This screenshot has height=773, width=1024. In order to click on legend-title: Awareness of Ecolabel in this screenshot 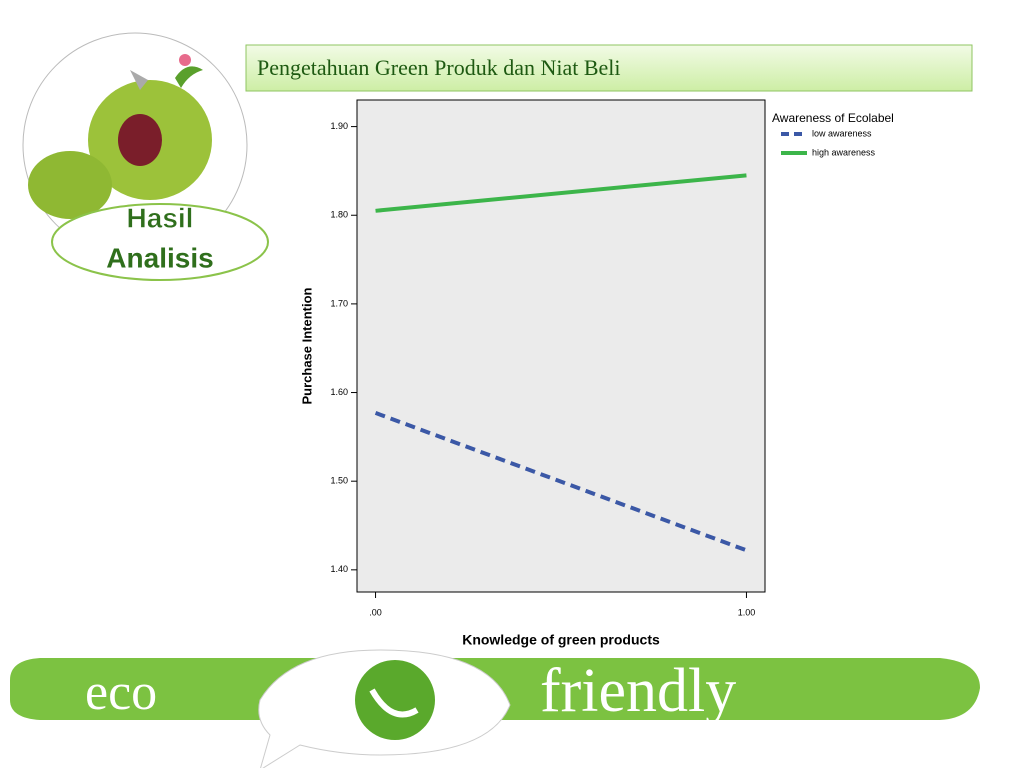, I will do `click(833, 118)`.